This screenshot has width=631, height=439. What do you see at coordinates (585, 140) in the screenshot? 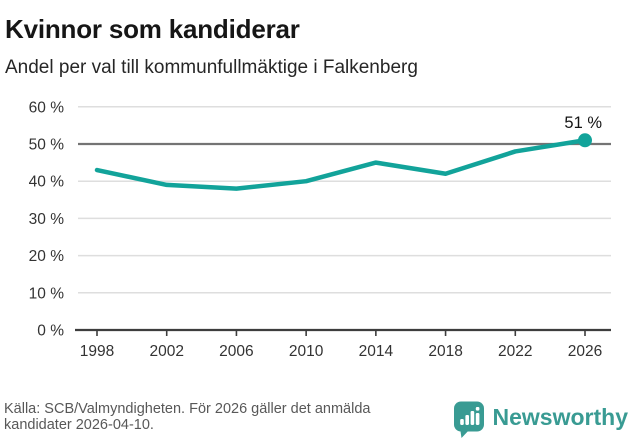
I see `end-point-dot` at bounding box center [585, 140].